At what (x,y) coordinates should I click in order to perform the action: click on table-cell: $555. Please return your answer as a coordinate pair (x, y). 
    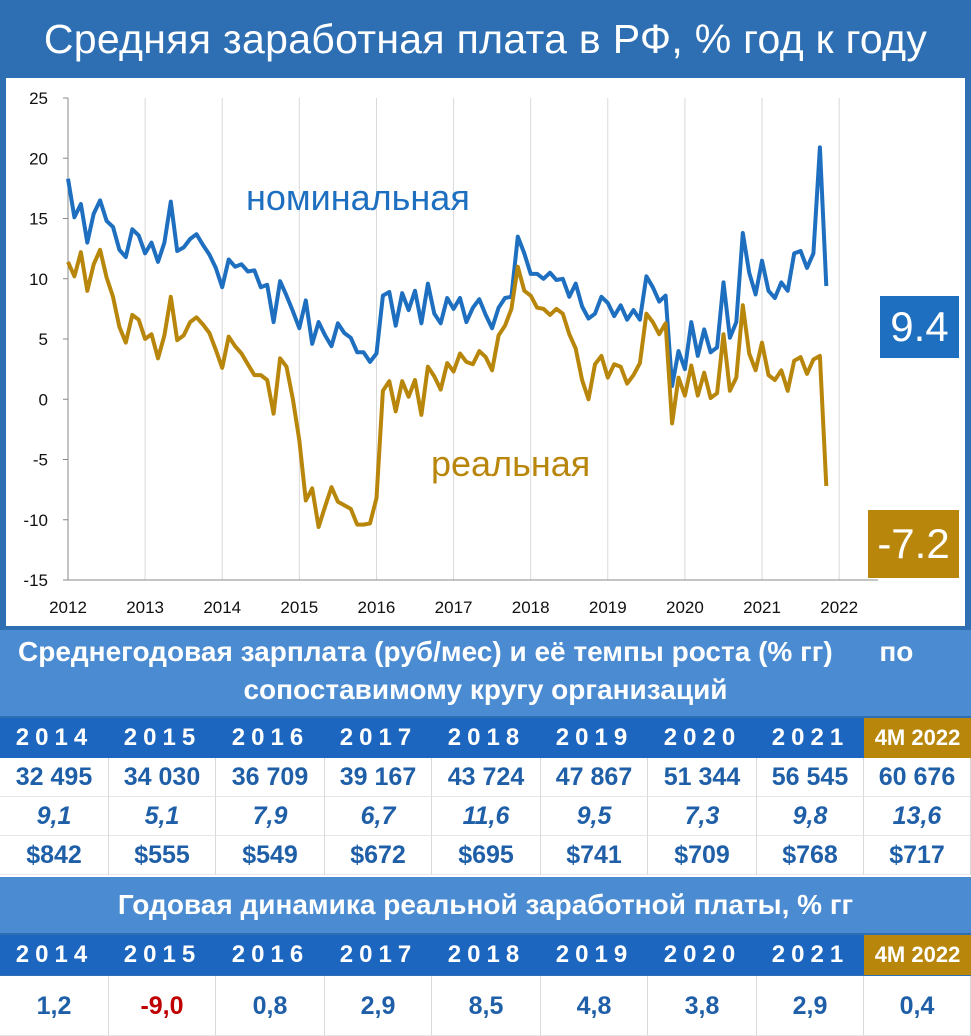
    Looking at the image, I should click on (162, 855).